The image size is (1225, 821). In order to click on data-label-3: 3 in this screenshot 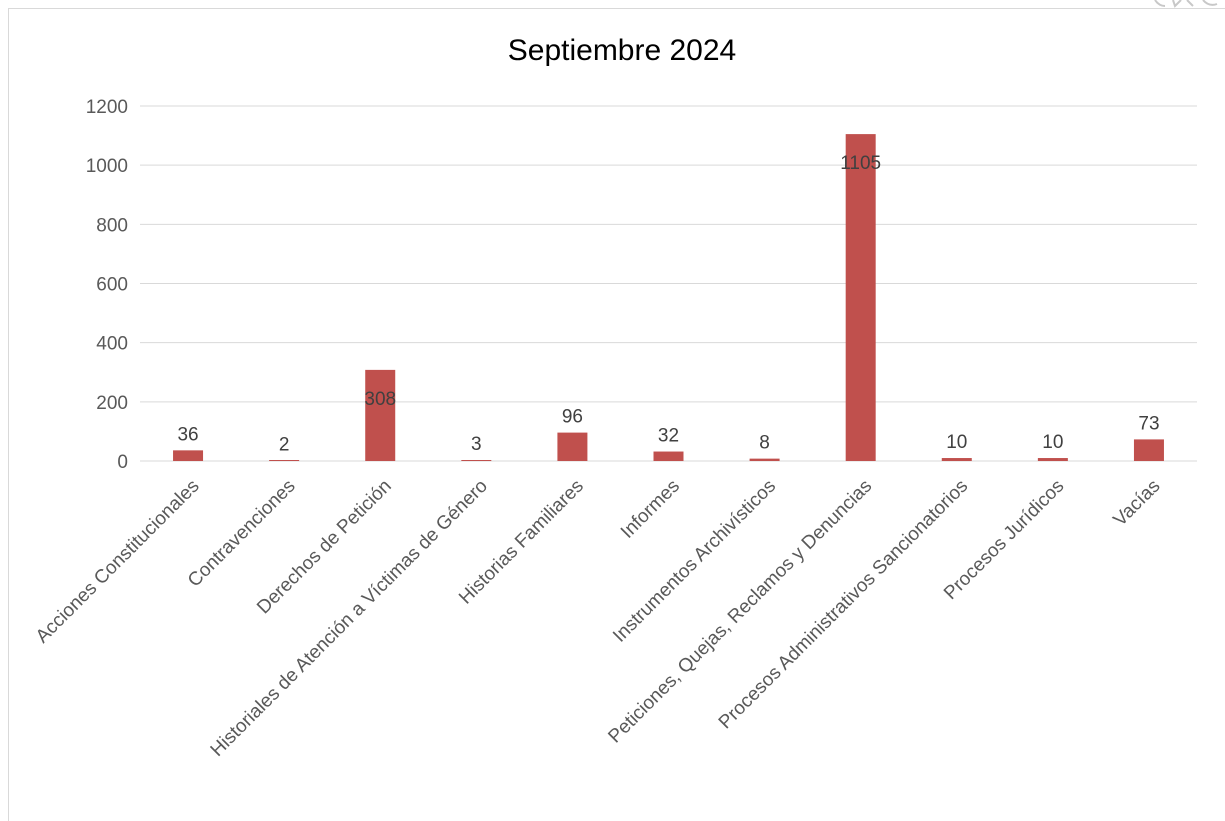, I will do `click(476, 444)`.